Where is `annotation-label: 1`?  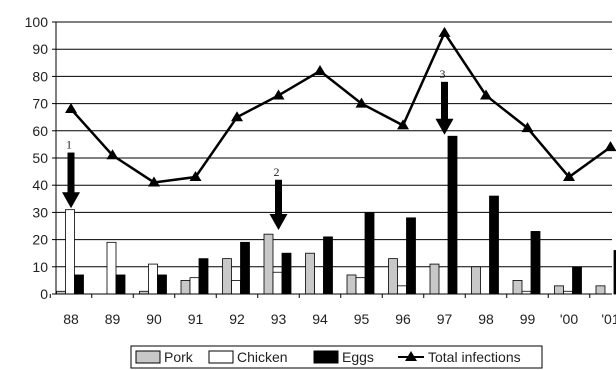 annotation-label: 1 is located at coordinates (69, 145).